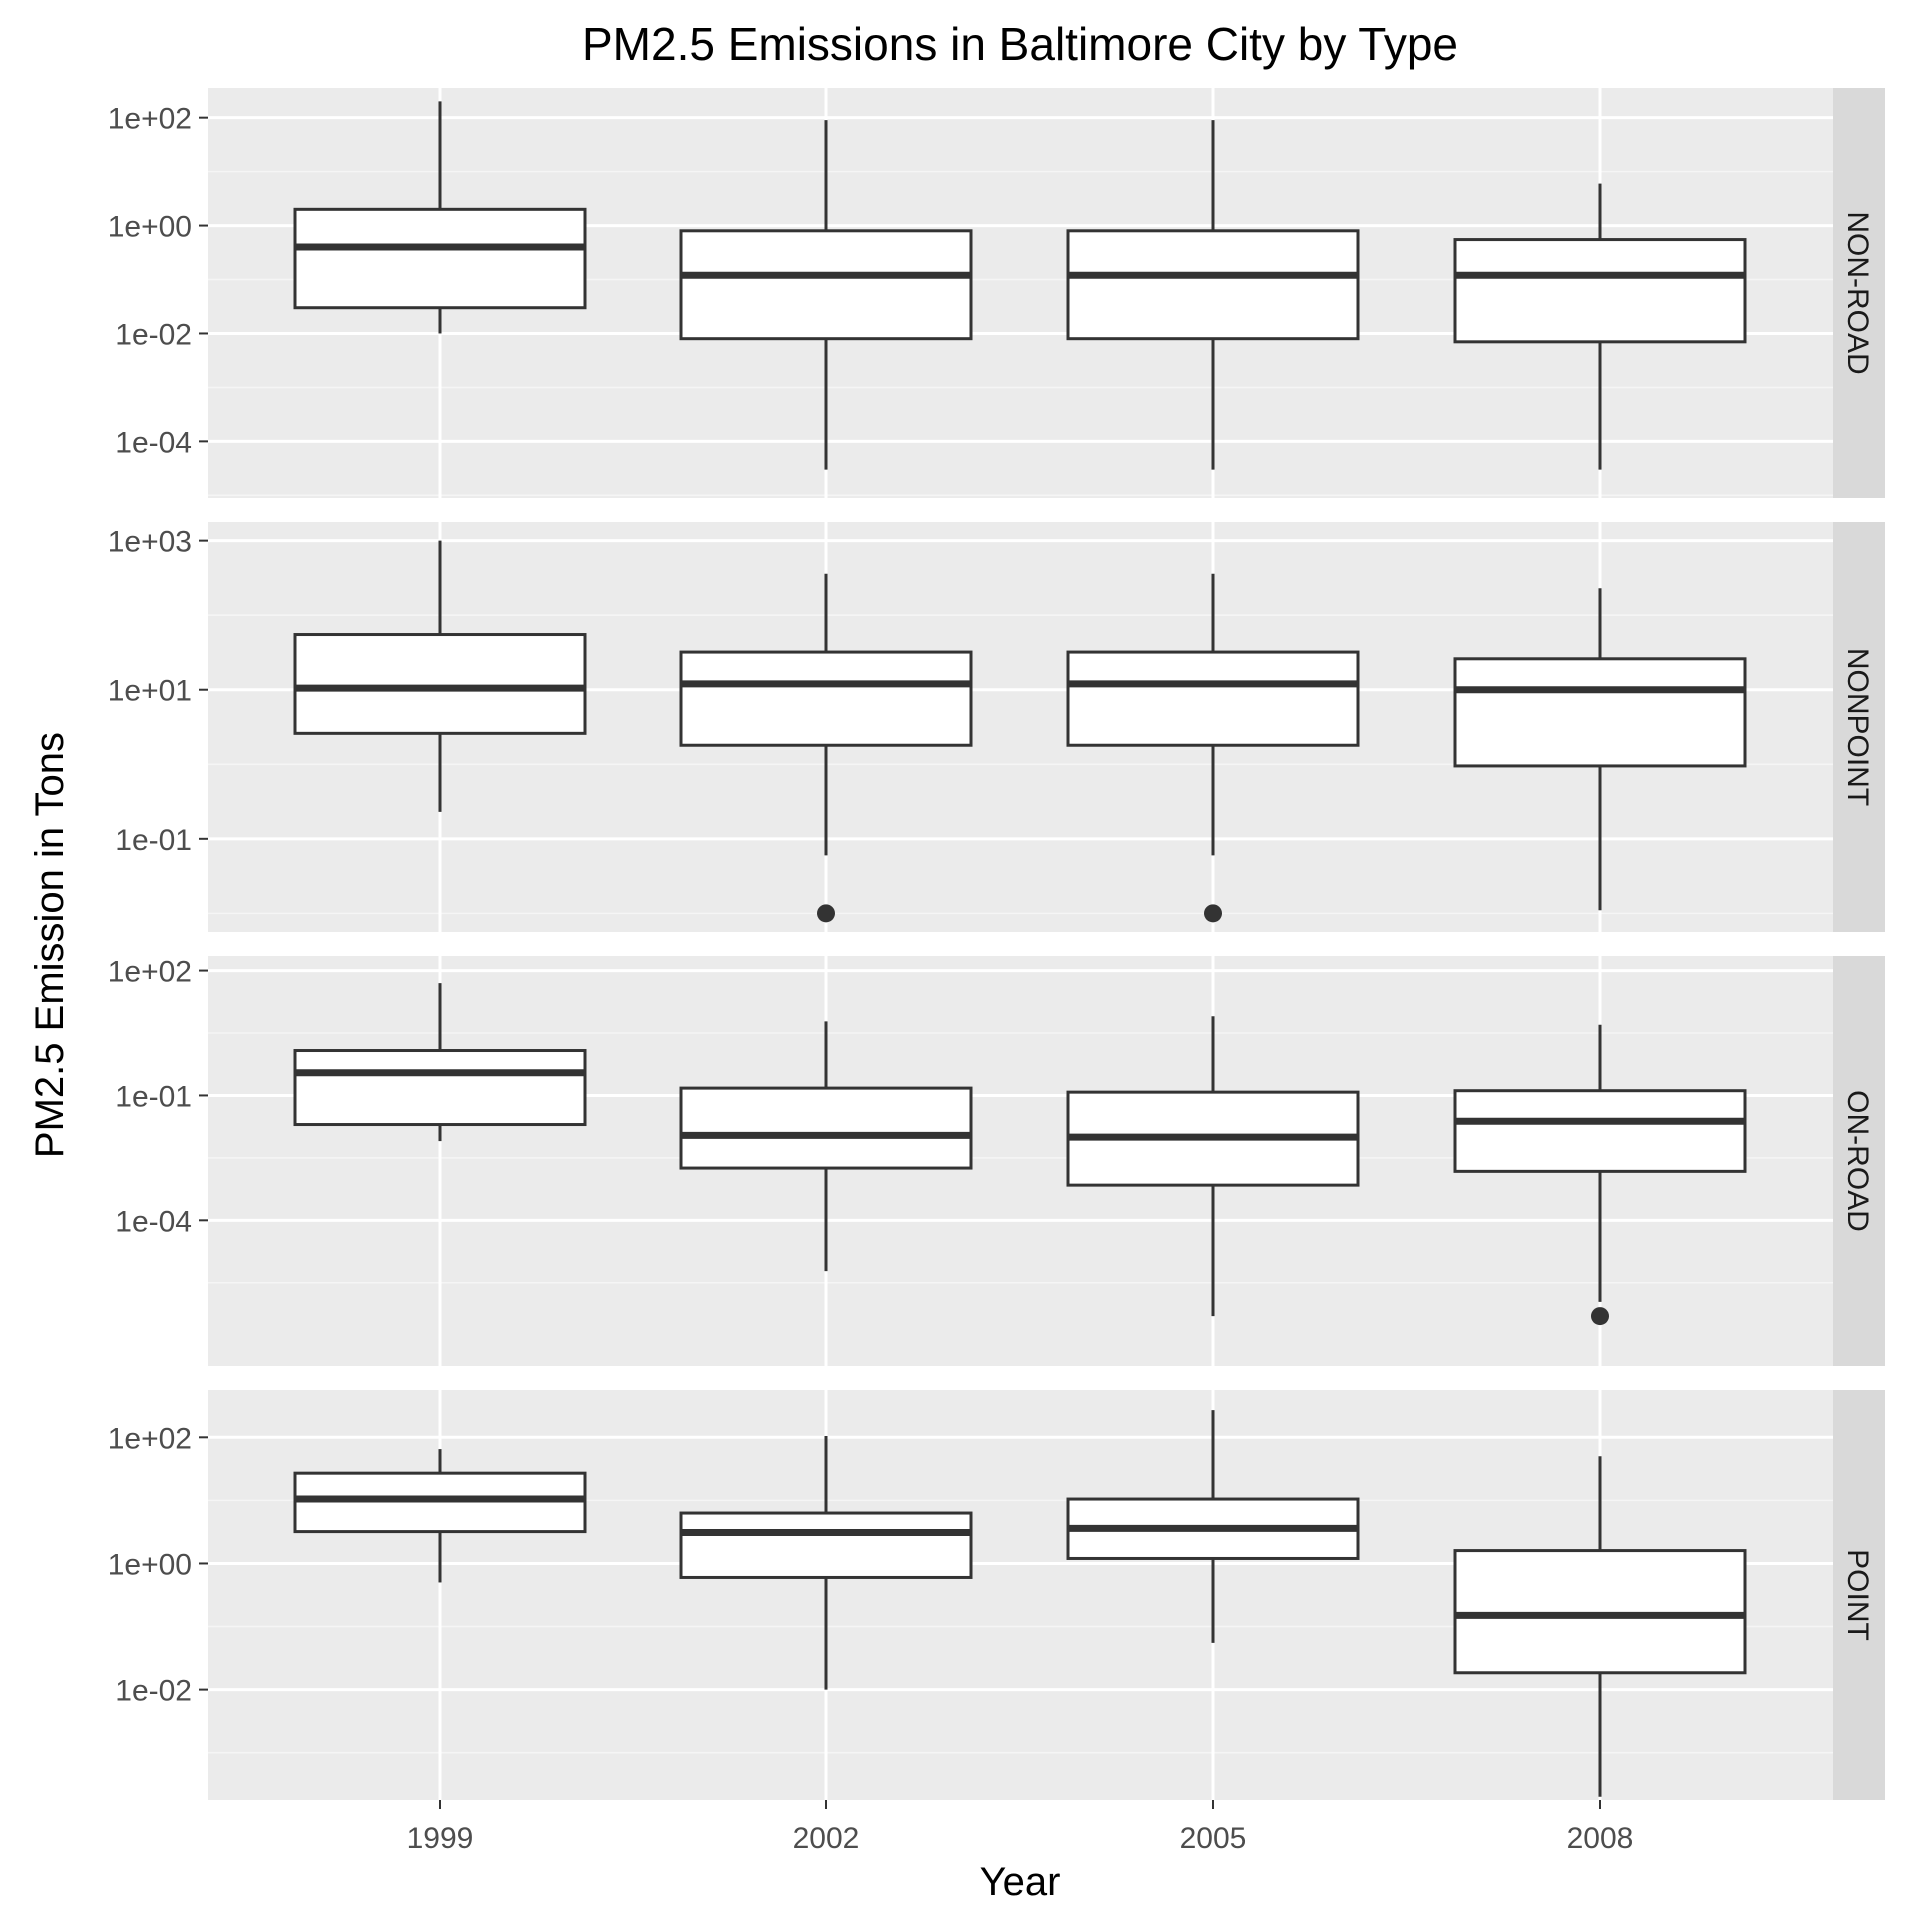 The height and width of the screenshot is (1925, 1920). I want to click on x-tick-label: 1999, so click(440, 1838).